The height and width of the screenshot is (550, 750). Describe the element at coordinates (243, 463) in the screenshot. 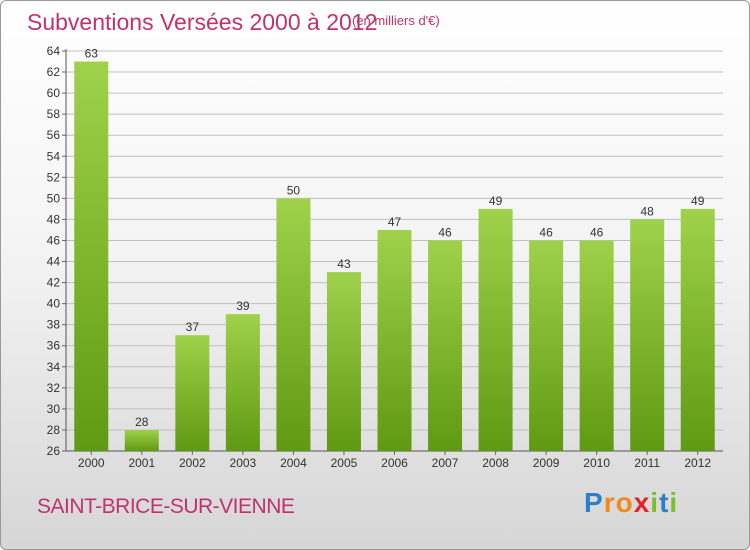

I see `x-tick-label-2003: 2003` at that location.